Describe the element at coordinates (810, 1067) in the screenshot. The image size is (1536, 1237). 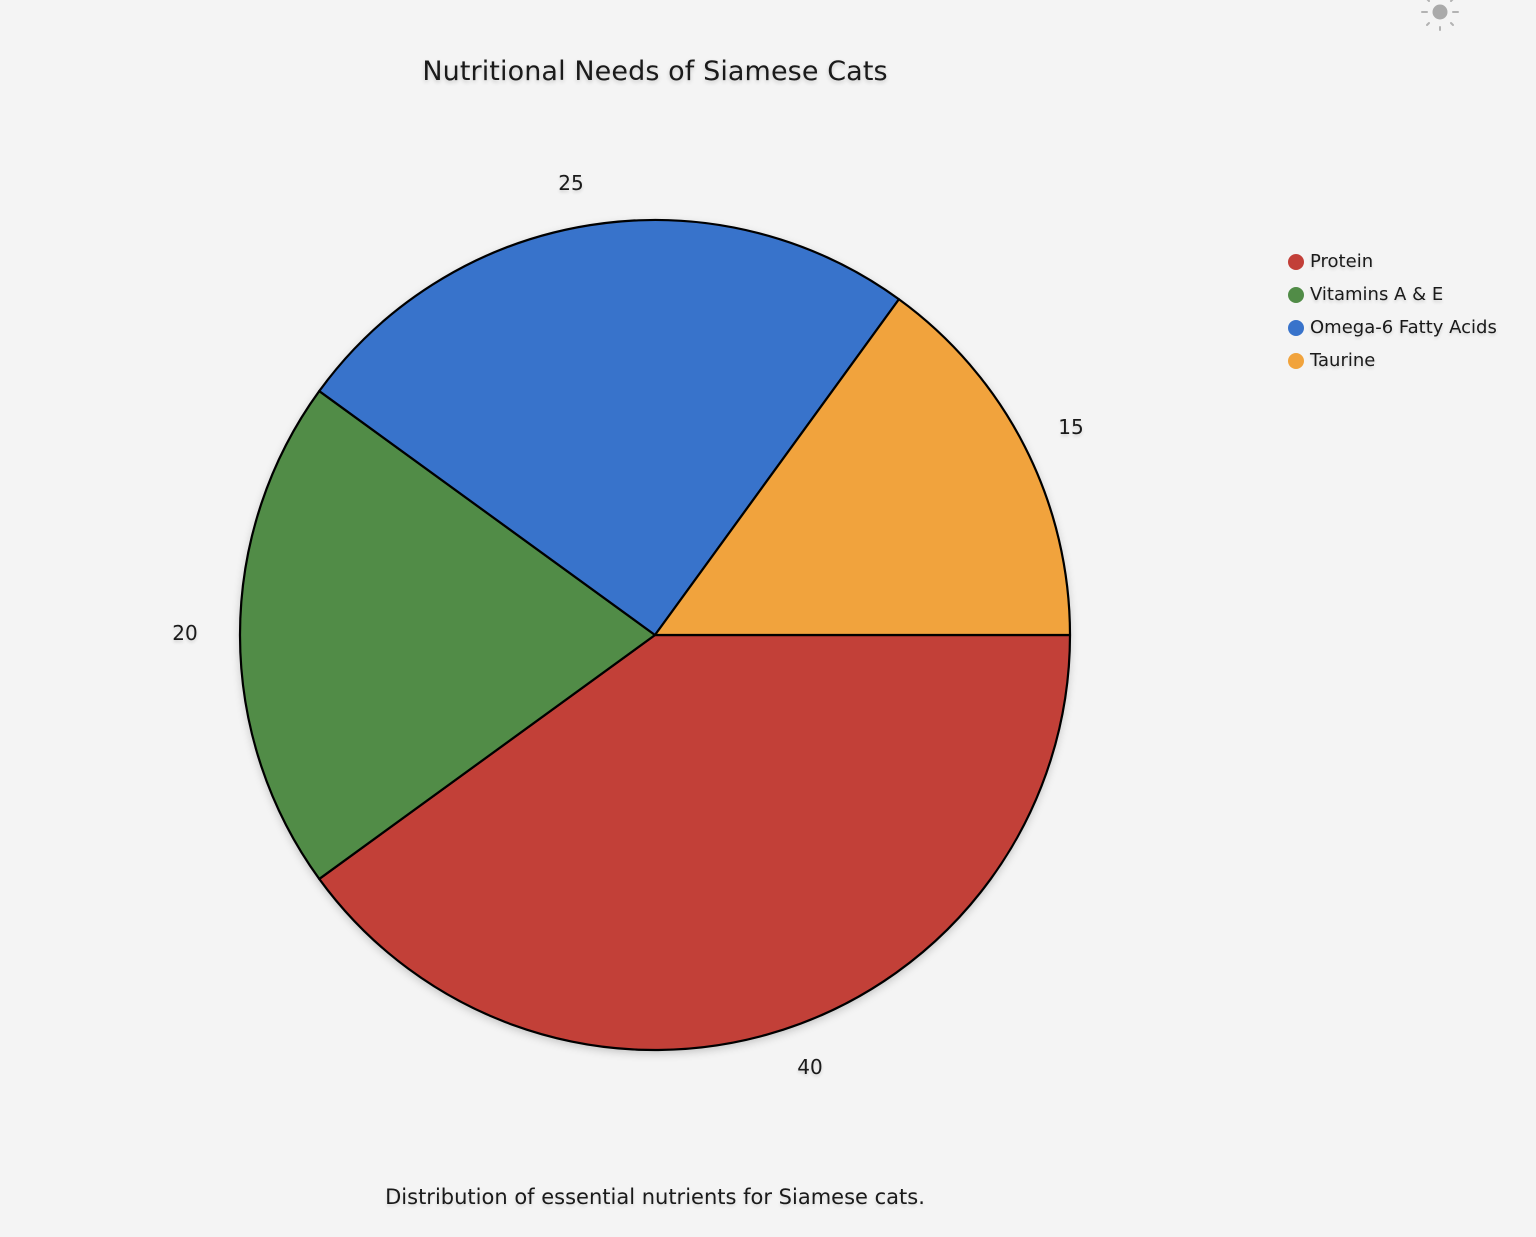
I see `data-label-protein: 40` at that location.